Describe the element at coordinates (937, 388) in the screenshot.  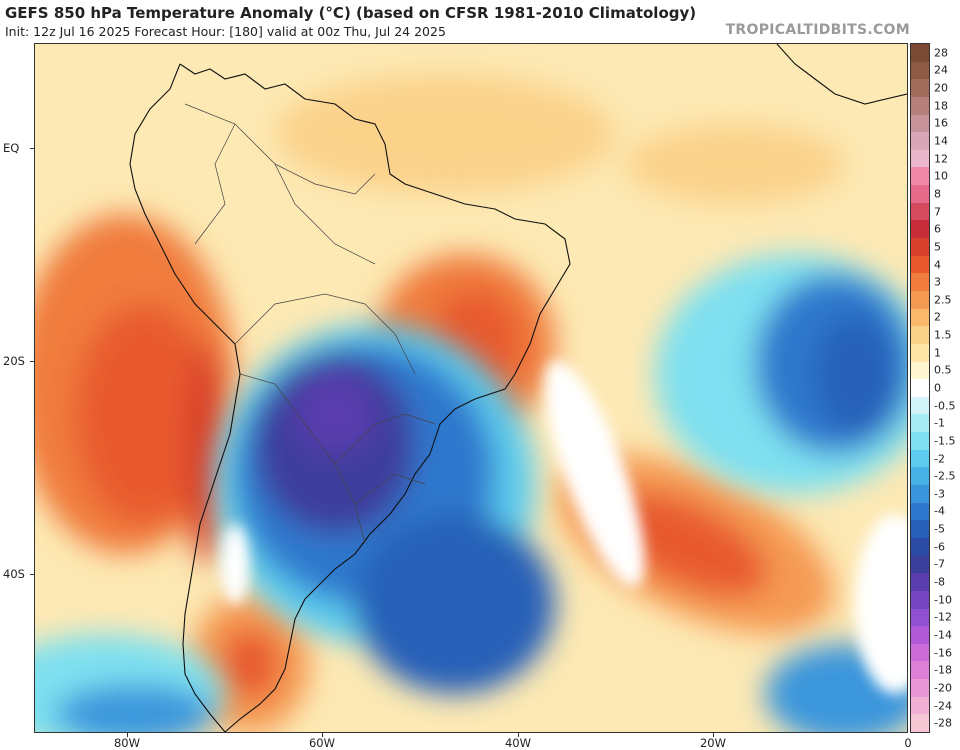
I see `colorbar-label: 0` at that location.